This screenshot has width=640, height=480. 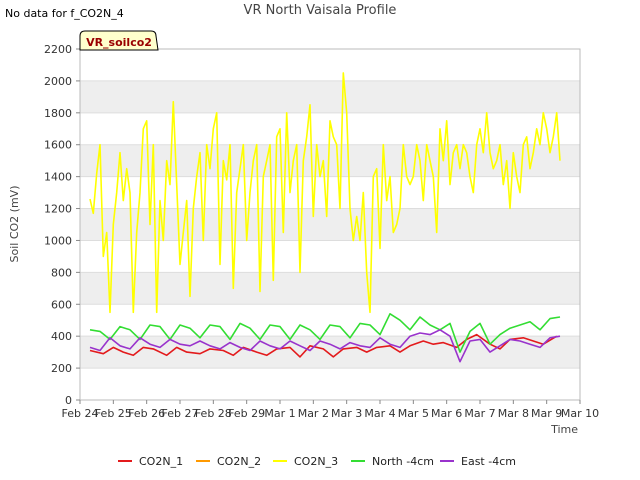 What do you see at coordinates (58, 81) in the screenshot?
I see `y-tick-label: 2000` at bounding box center [58, 81].